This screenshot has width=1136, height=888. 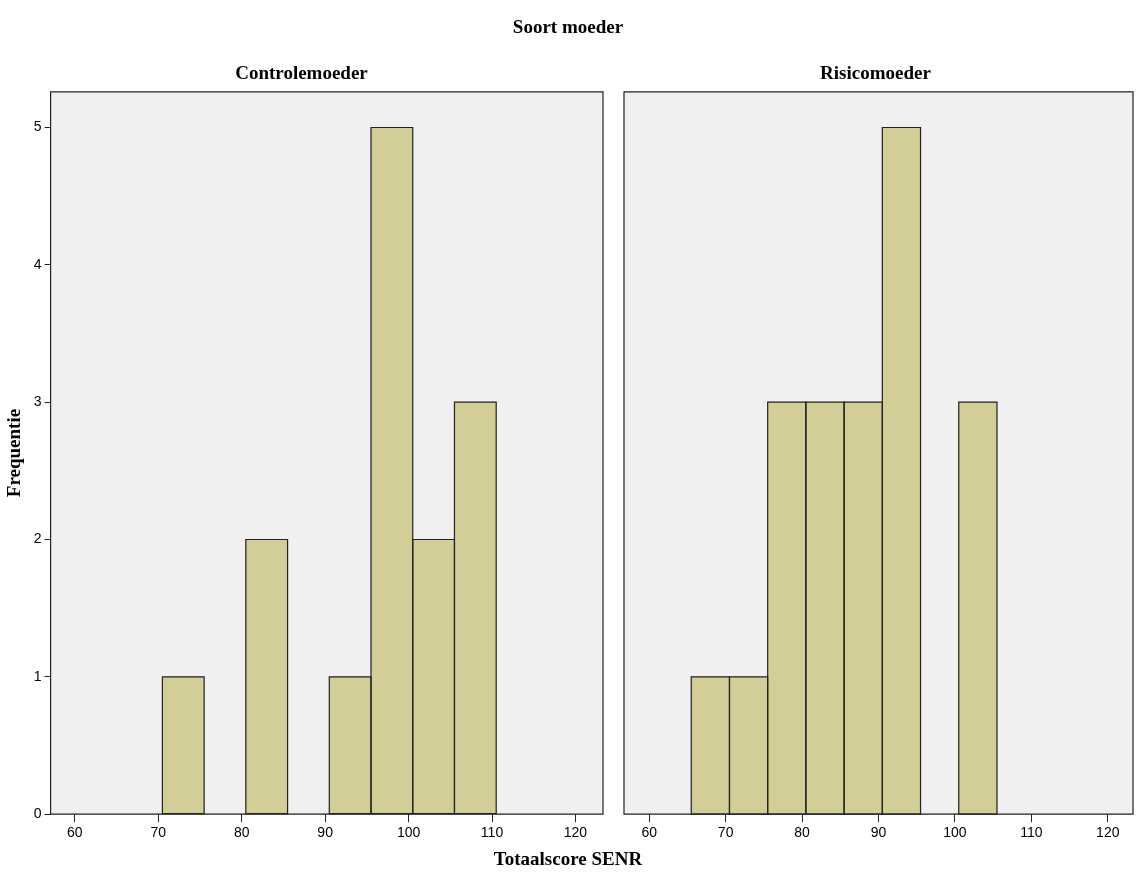 What do you see at coordinates (37, 675) in the screenshot?
I see `y-tick-label: 1` at bounding box center [37, 675].